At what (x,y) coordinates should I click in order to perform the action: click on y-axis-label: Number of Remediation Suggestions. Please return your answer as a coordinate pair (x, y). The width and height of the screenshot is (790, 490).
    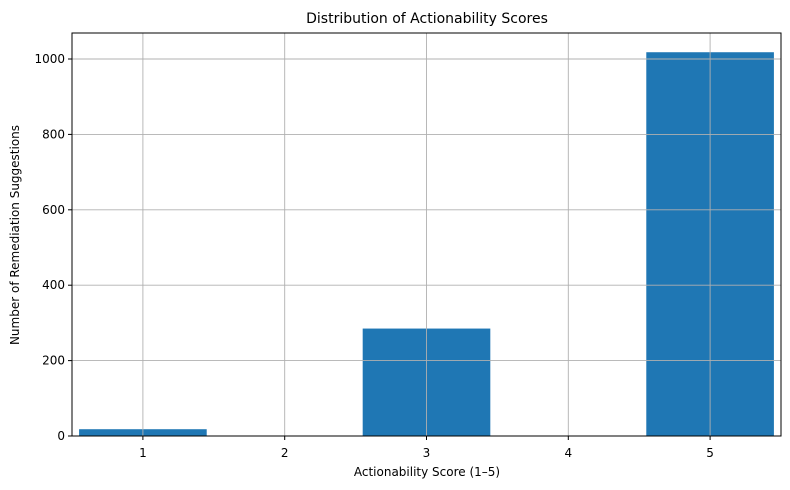
    Looking at the image, I should click on (15, 235).